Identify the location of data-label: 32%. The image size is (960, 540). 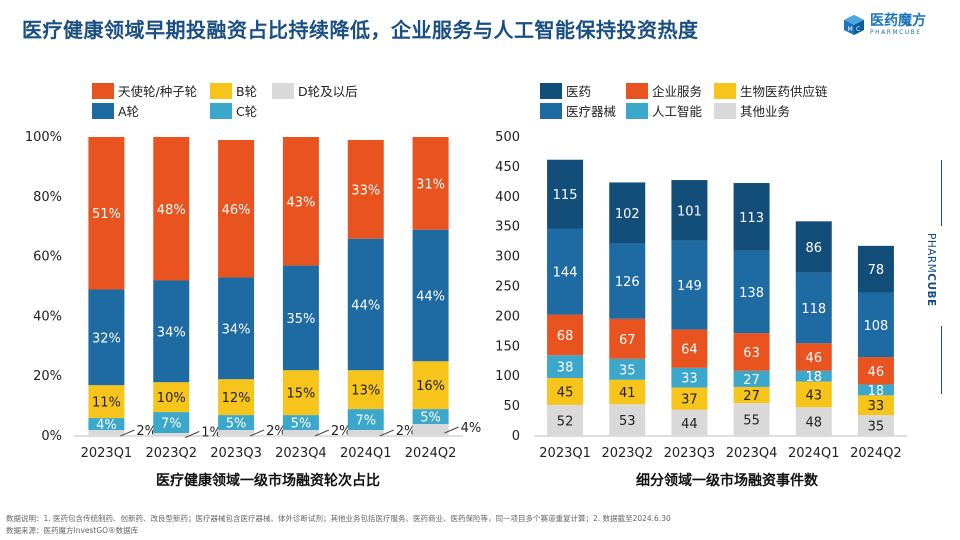
(106, 338).